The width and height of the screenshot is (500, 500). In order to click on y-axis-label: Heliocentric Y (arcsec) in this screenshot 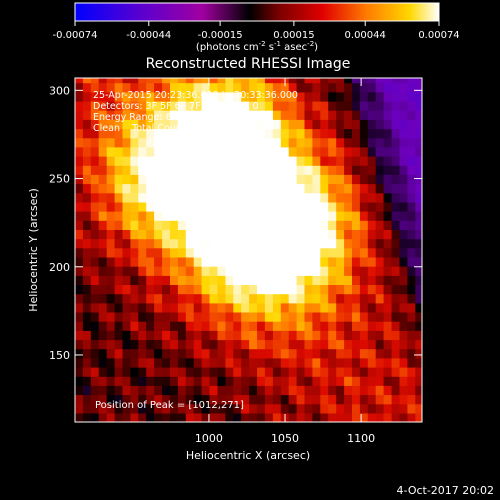, I will do `click(33, 250)`.